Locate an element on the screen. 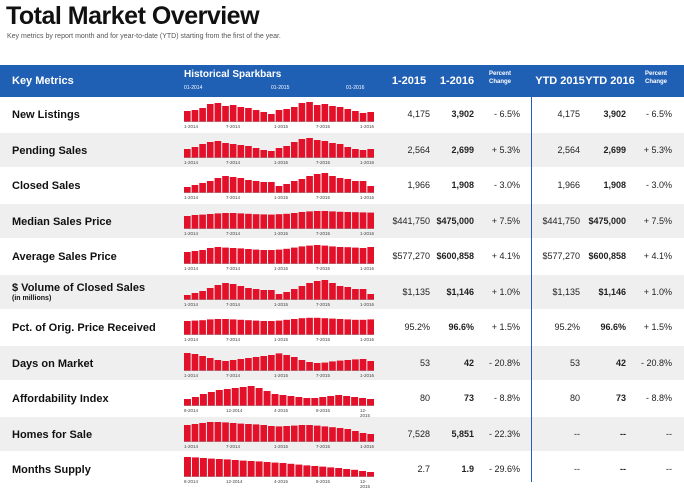 The image size is (684, 489). value-1-2015: 7,528 is located at coordinates (418, 433).